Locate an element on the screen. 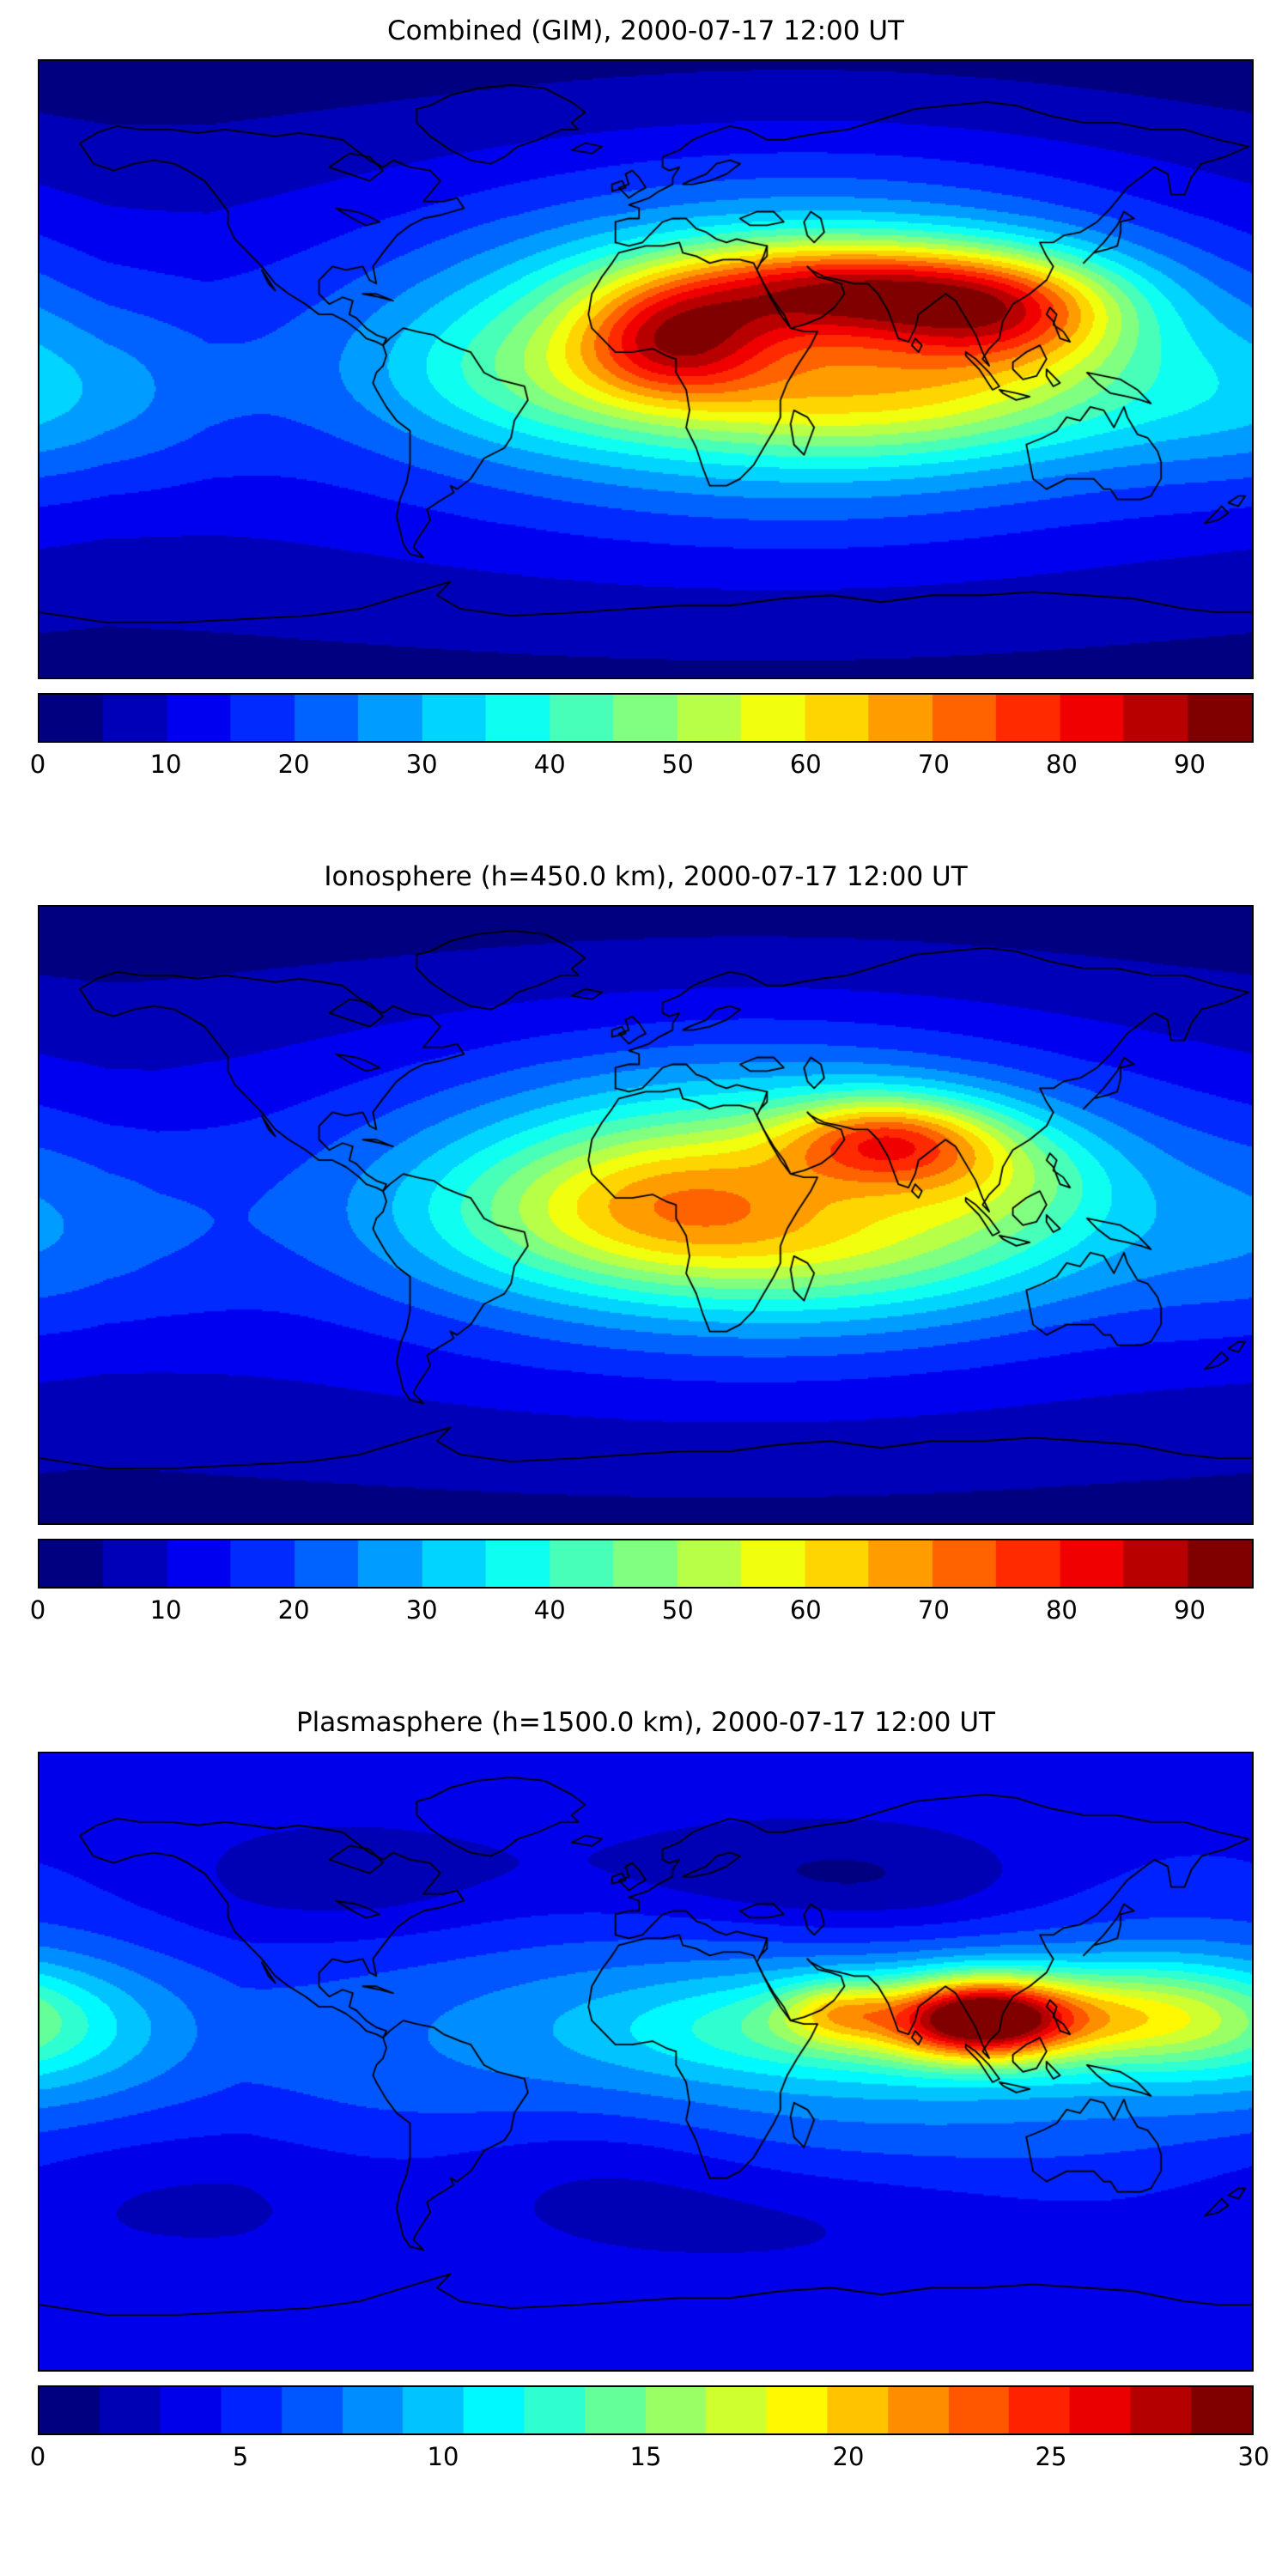 The image size is (1288, 2576). colorbar-tick-labels: 0 5 10 15 20 25 30 is located at coordinates (650, 2461).